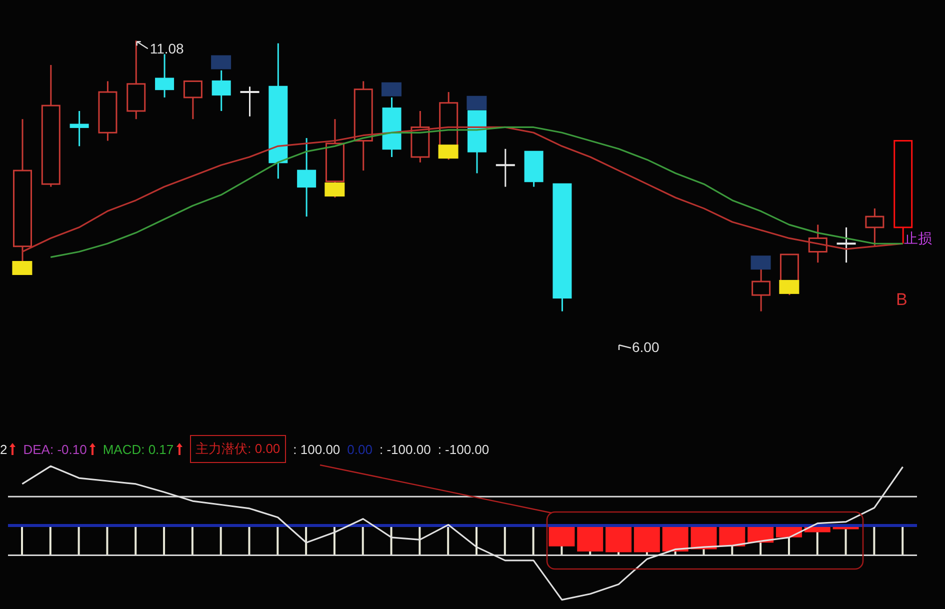  I want to click on annotation: B, so click(902, 300).